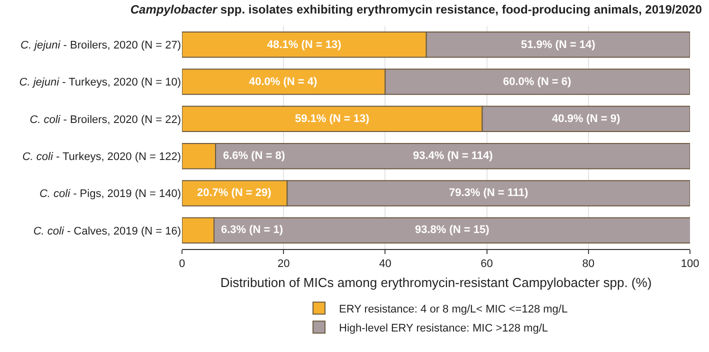  What do you see at coordinates (489, 193) in the screenshot?
I see `data-label: 79.3% (N = 111)` at bounding box center [489, 193].